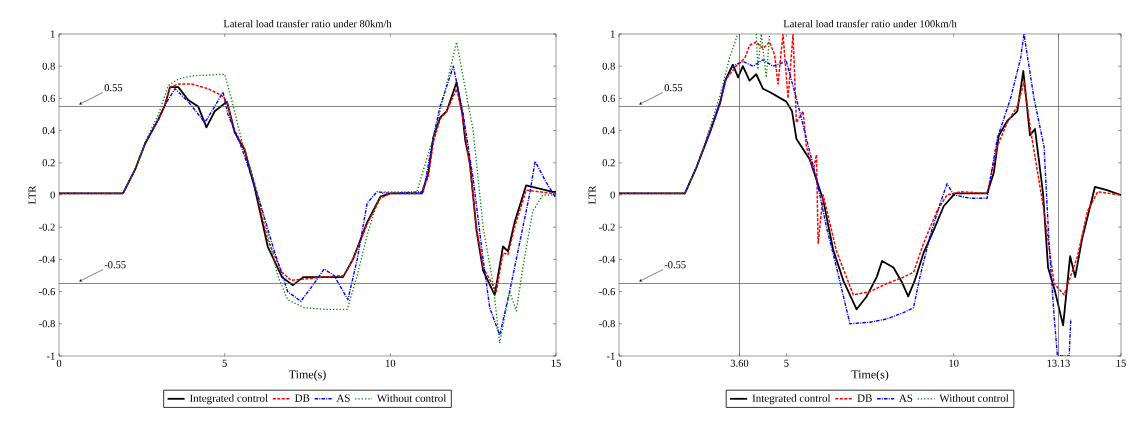 The height and width of the screenshot is (423, 1131). What do you see at coordinates (739, 363) in the screenshot?
I see `x-tick-label: 3.60` at bounding box center [739, 363].